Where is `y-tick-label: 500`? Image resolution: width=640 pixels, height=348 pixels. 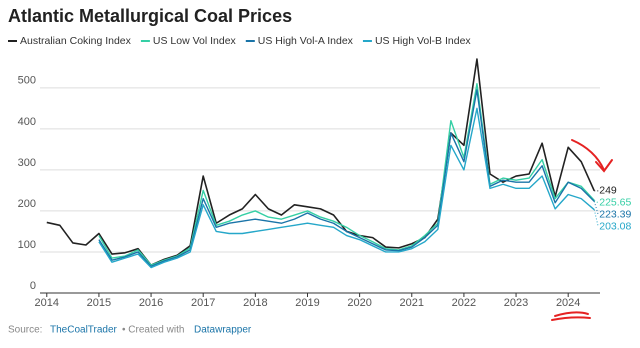
y-tick-label: 500 is located at coordinates (27, 81).